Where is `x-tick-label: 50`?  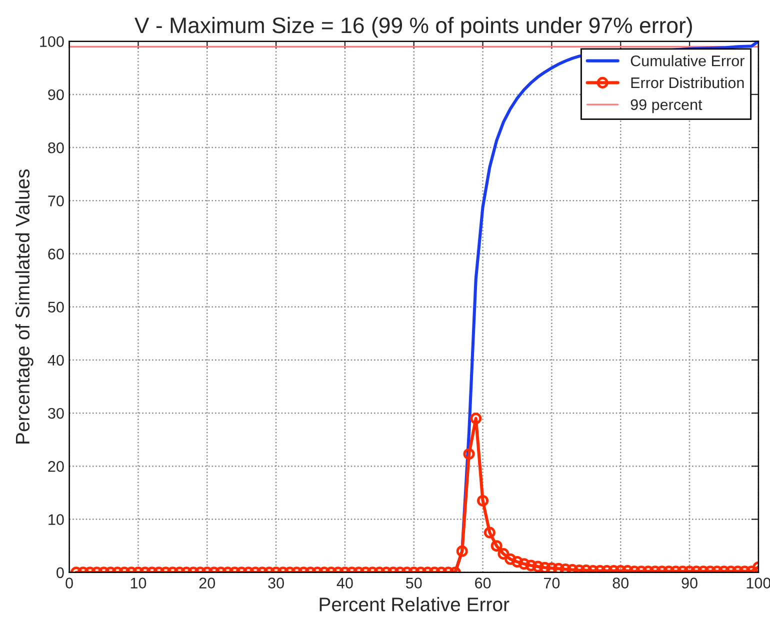 x-tick-label: 50 is located at coordinates (414, 583).